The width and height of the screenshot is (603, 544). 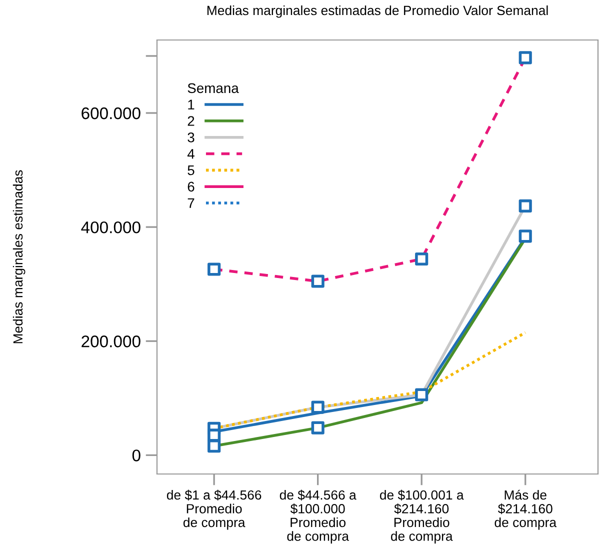 I want to click on y-tick-label: 200.000, so click(x=111, y=342).